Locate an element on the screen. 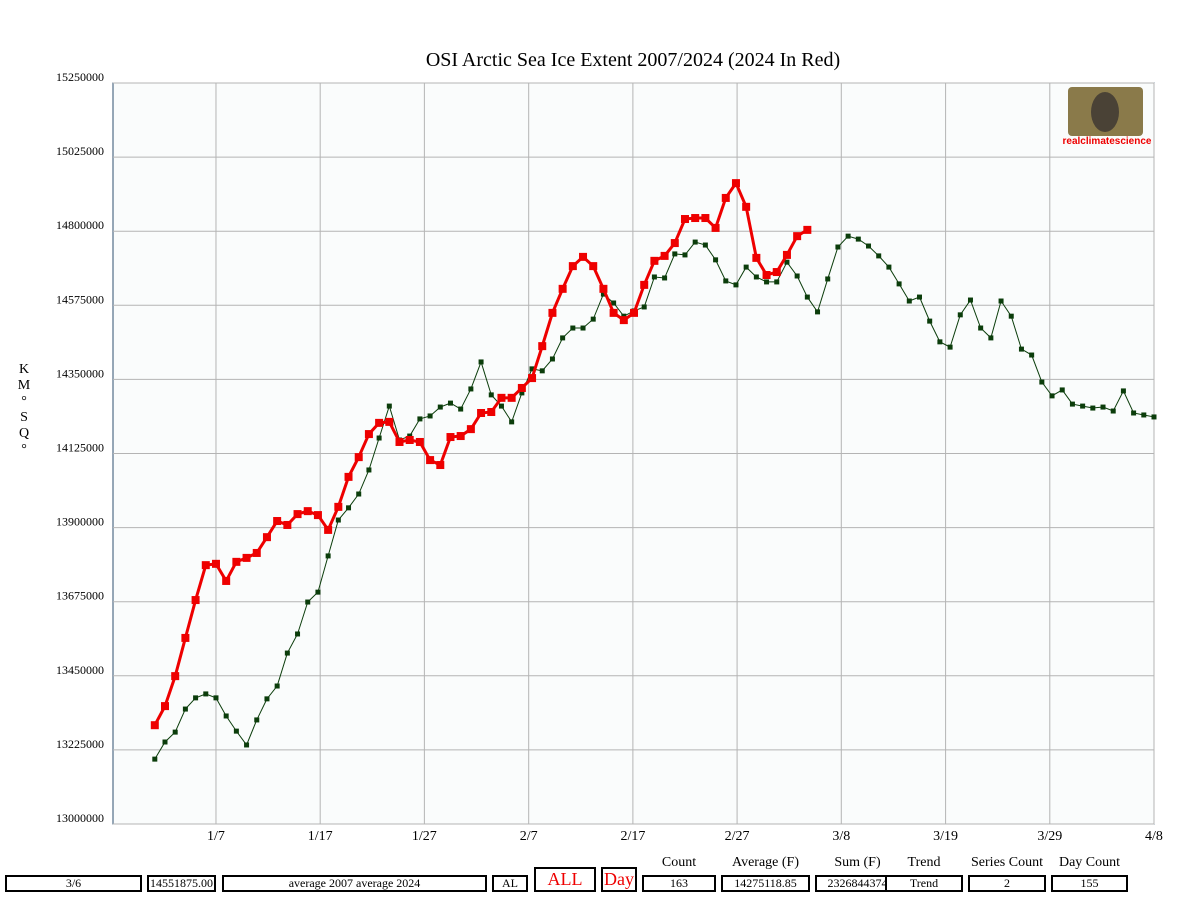 Image resolution: width=1200 pixels, height=900 pixels. x-tick-label: 2/27 is located at coordinates (737, 836).